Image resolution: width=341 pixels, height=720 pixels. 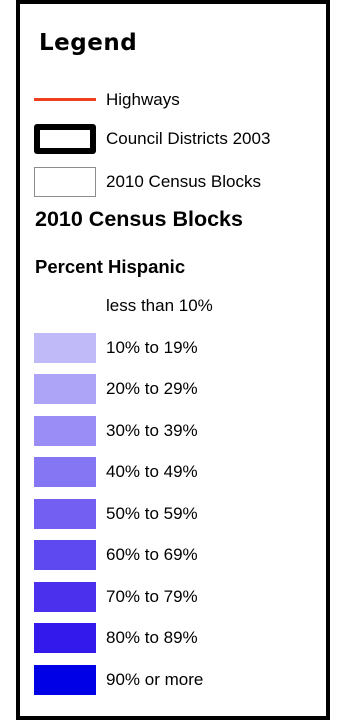 I want to click on legend-class-item: 70% to 79%, so click(x=116, y=596).